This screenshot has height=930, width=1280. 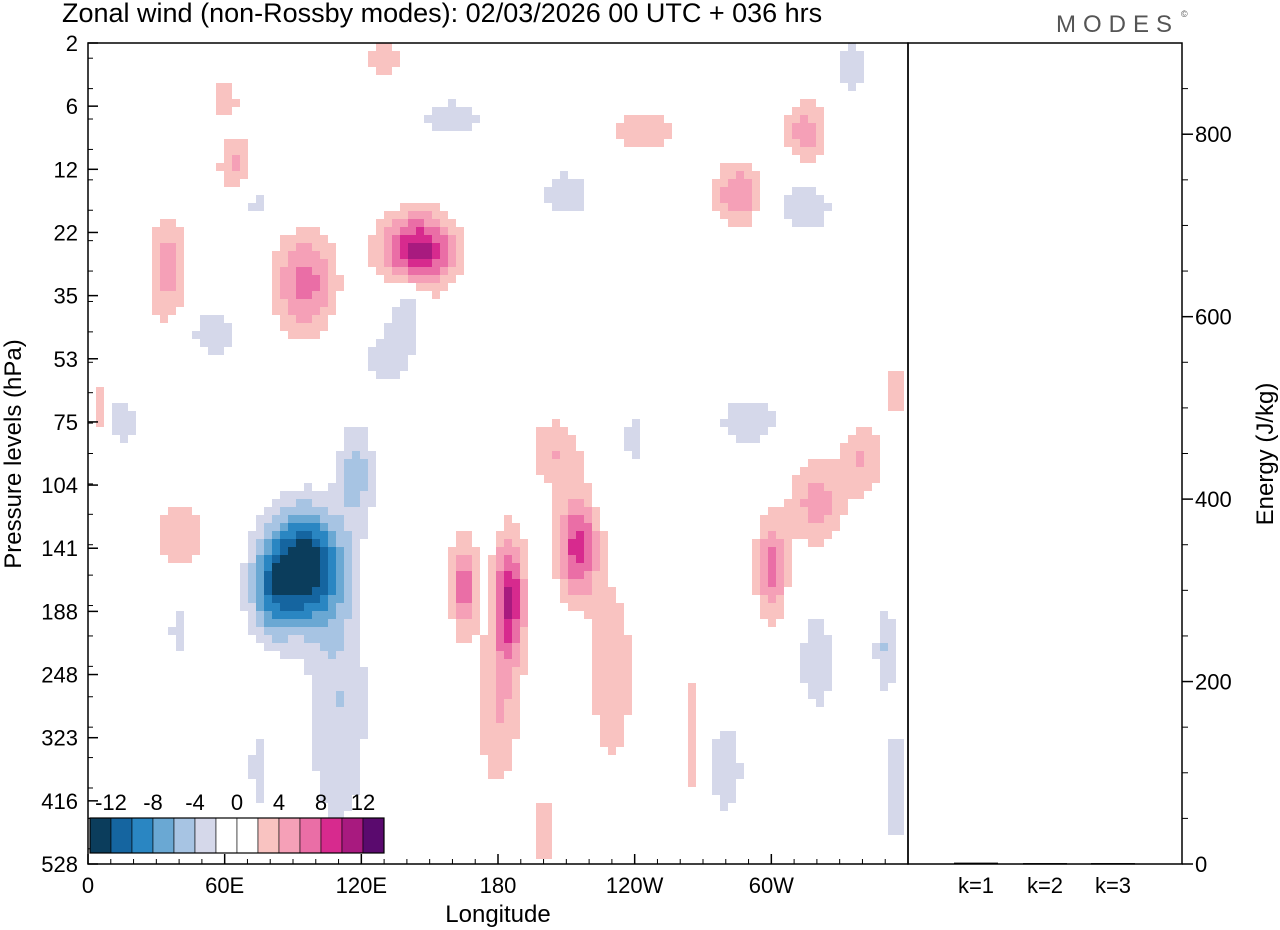 What do you see at coordinates (72, 106) in the screenshot?
I see `y-tick-label: 6` at bounding box center [72, 106].